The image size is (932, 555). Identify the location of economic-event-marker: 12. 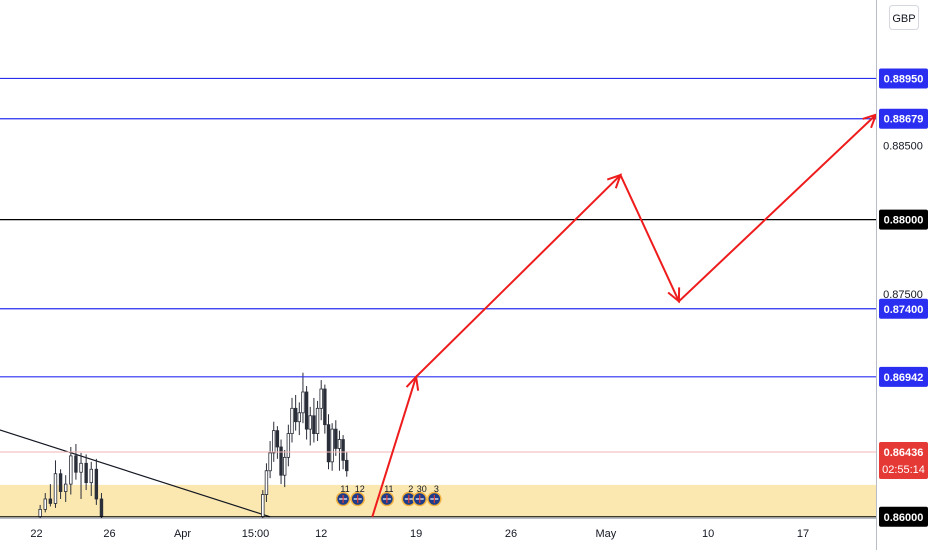
(357, 495).